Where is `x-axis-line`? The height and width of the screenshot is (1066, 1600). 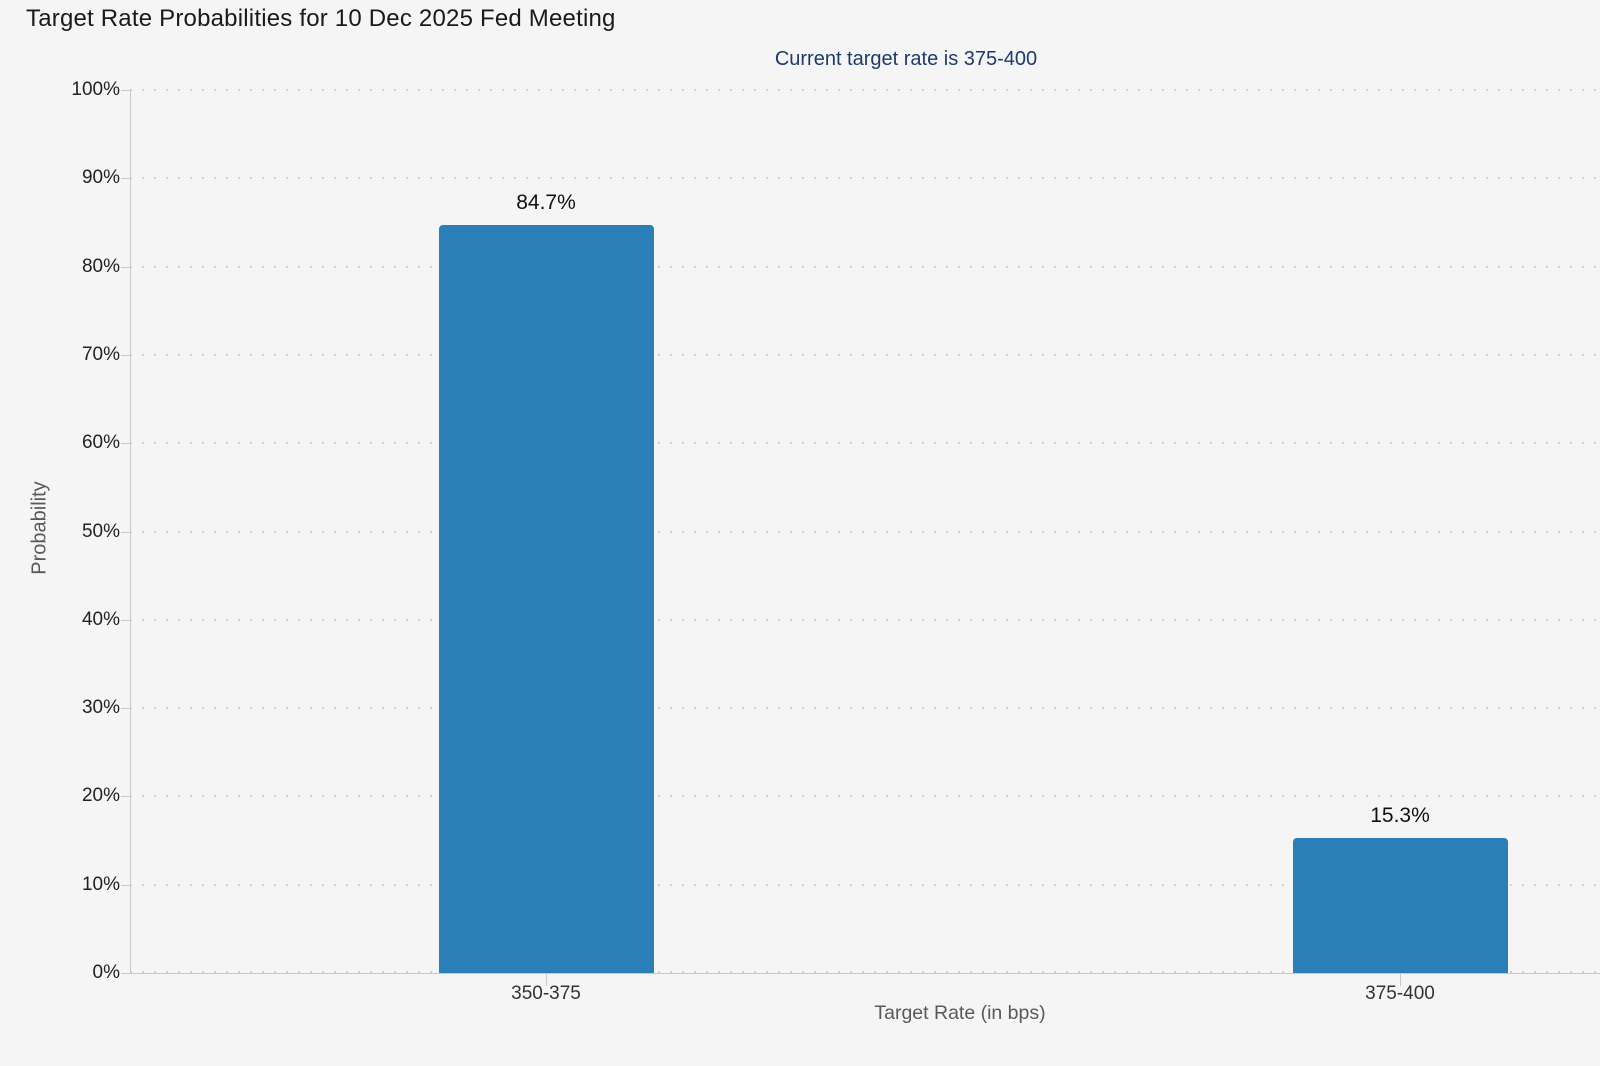
x-axis-line is located at coordinates (865, 973).